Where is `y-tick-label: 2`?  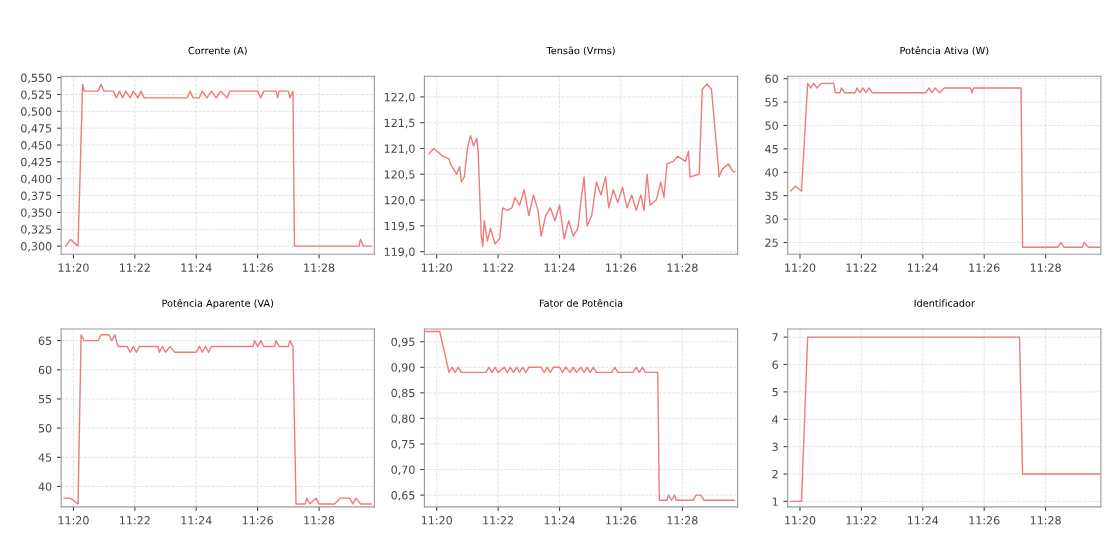
y-tick-label: 2 is located at coordinates (775, 474).